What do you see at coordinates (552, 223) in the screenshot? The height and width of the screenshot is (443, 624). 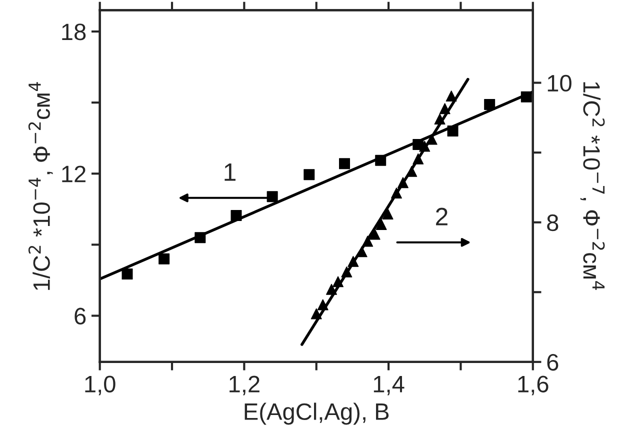 I see `y2-tick-label: 8` at bounding box center [552, 223].